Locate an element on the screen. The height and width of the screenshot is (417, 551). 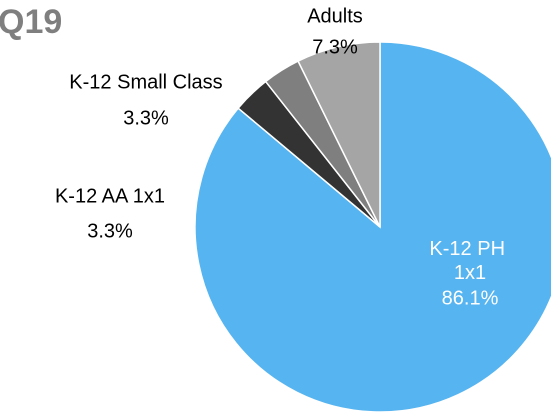
slice-label: K-12 Small Class is located at coordinates (145, 82).